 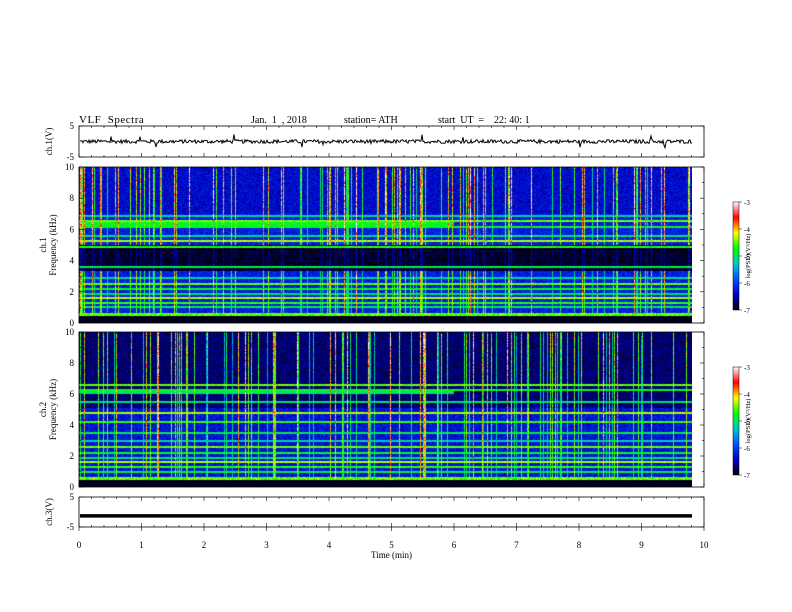 What do you see at coordinates (391, 545) in the screenshot?
I see `xtick-label: 5` at bounding box center [391, 545].